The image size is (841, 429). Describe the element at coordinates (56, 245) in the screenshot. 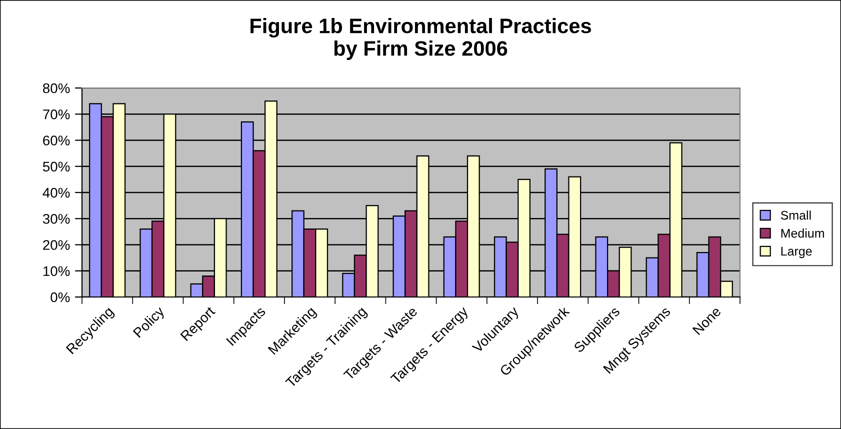

I see `y-tick-label: 20%` at that location.